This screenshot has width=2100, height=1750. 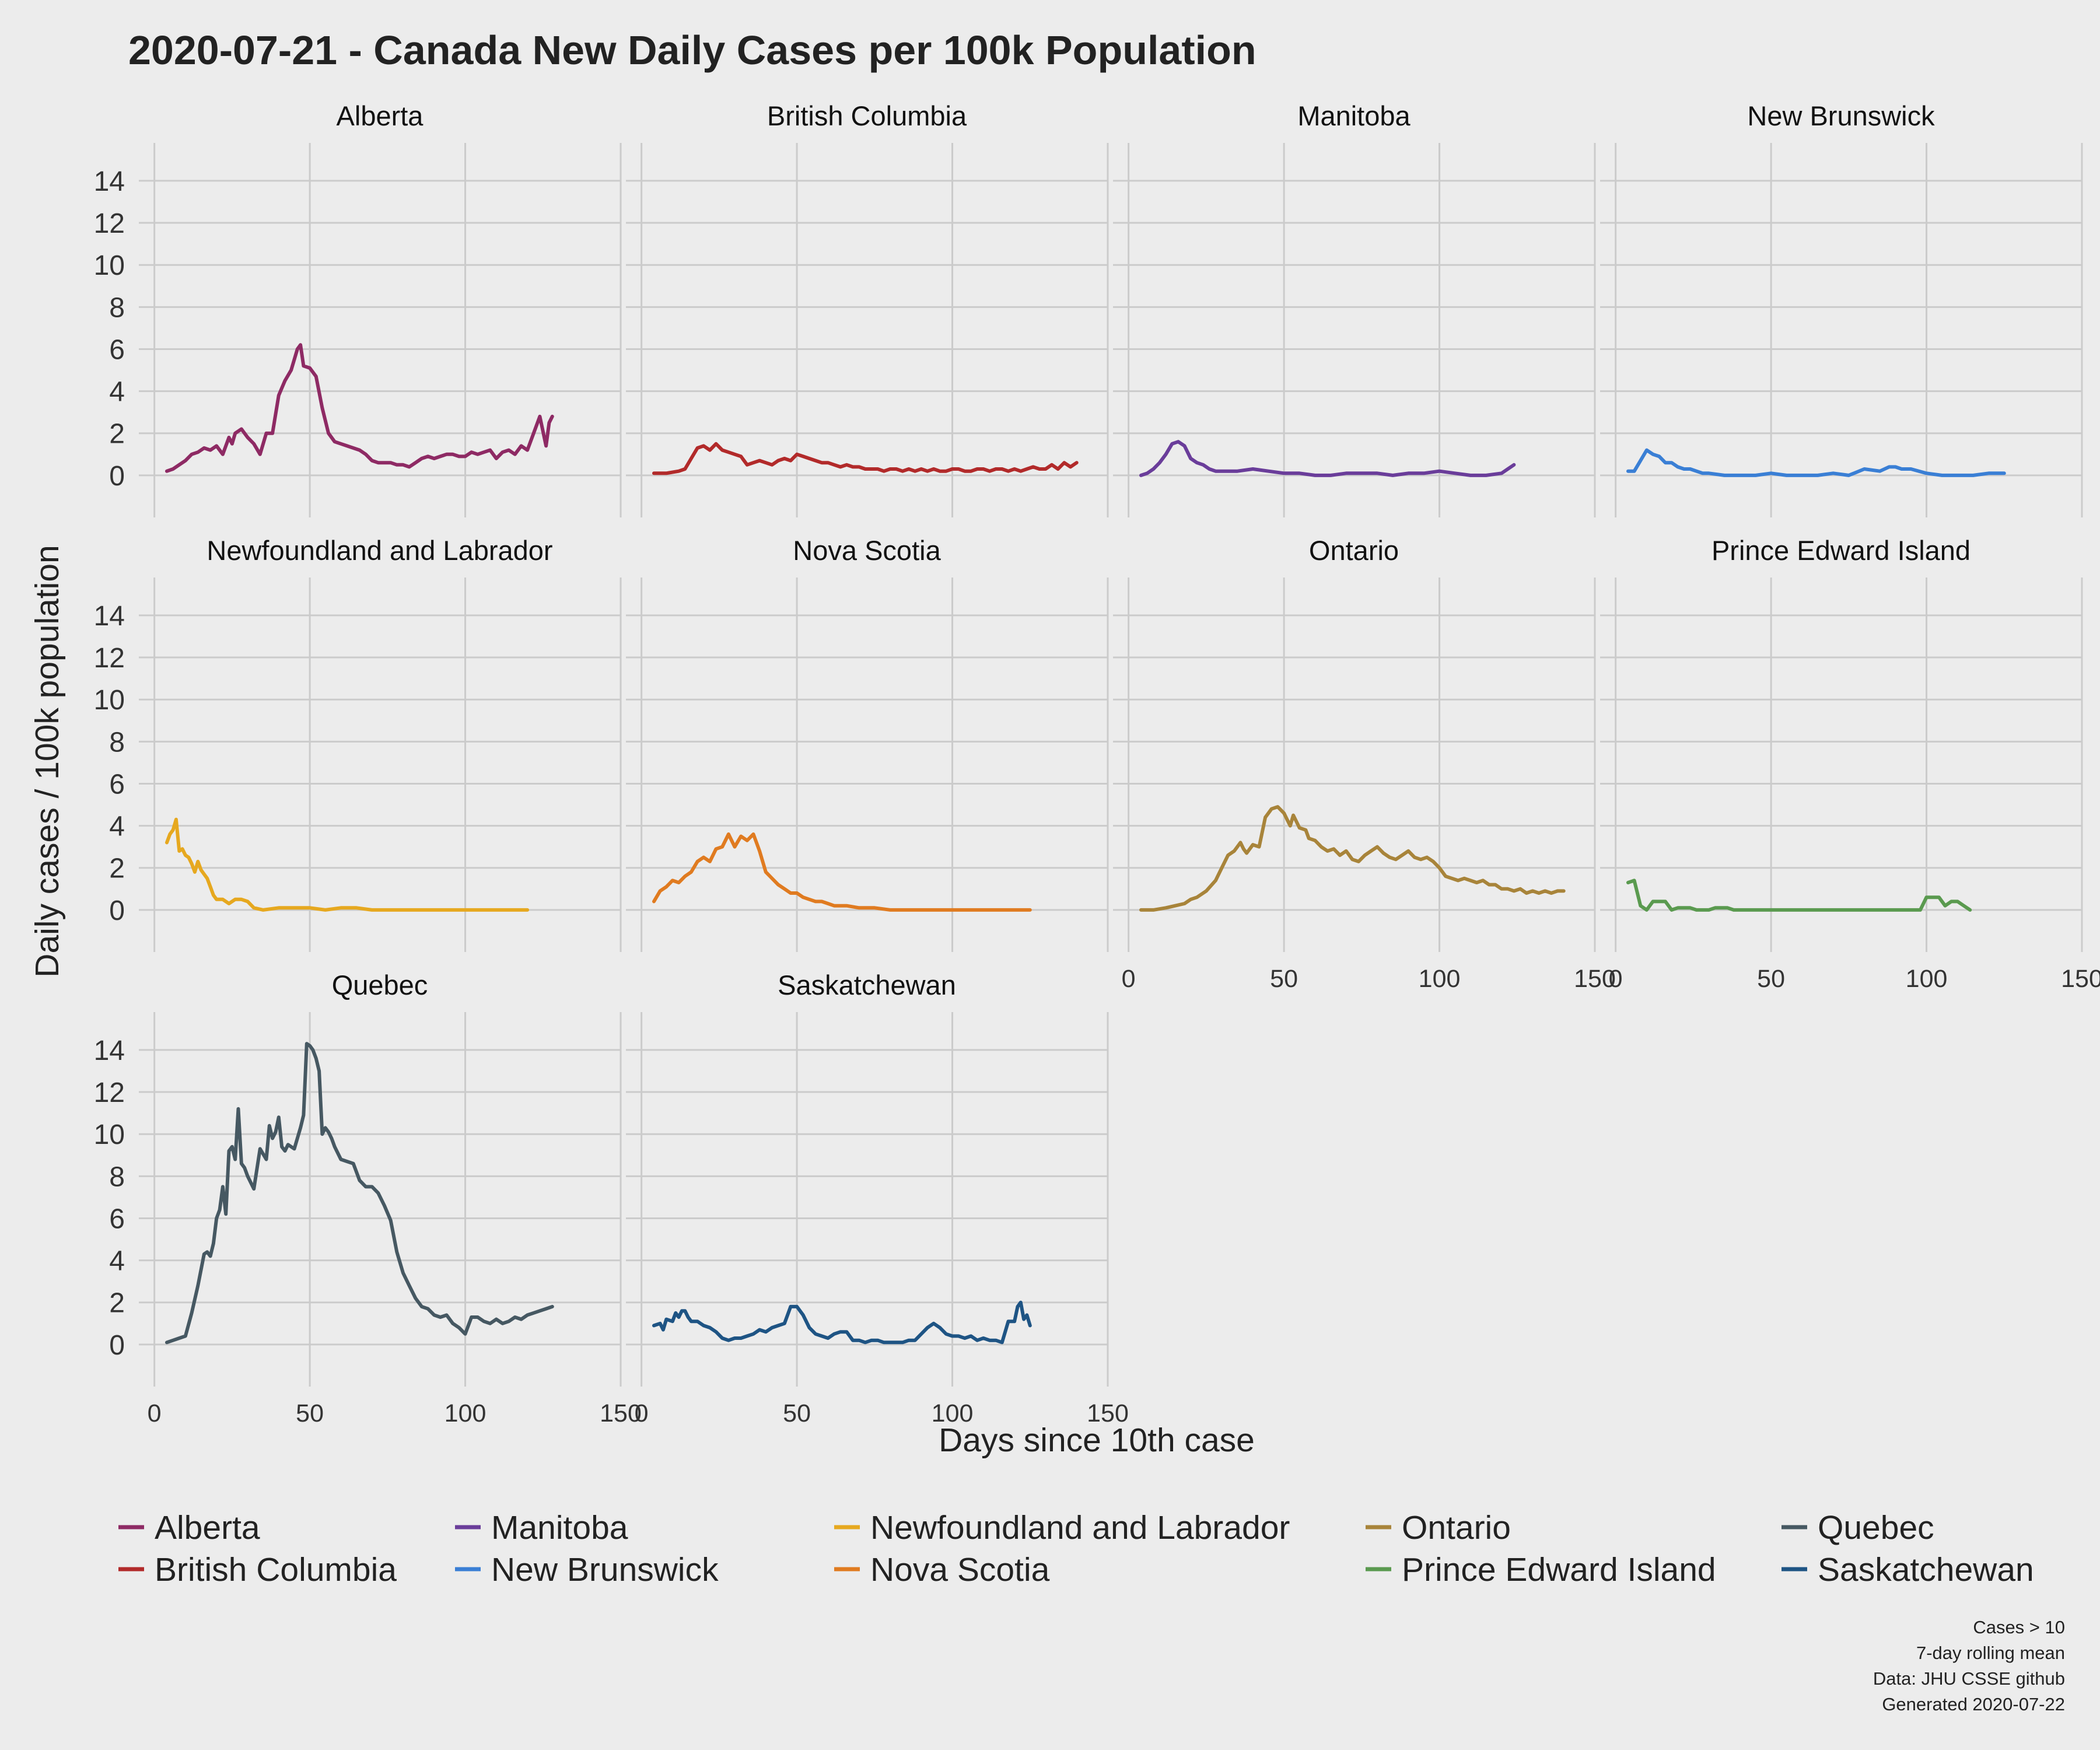 I want to click on caption-line: Cases > 10, so click(x=2019, y=1627).